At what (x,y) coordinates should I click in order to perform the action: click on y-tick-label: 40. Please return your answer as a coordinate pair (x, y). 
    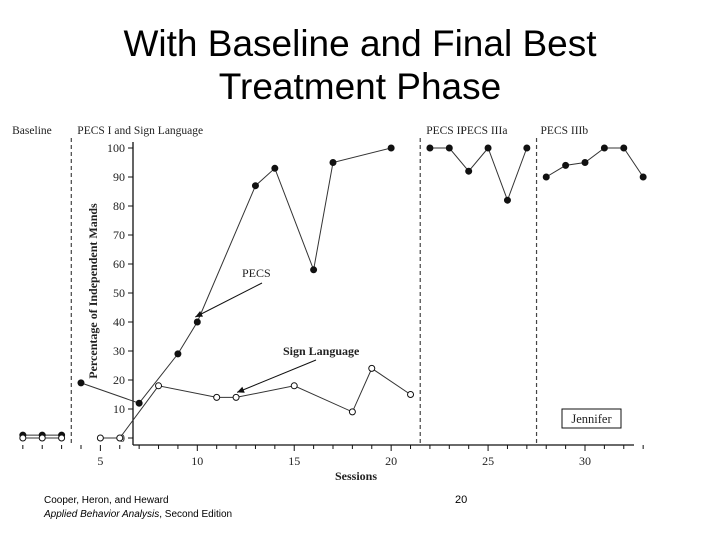
    Looking at the image, I should click on (119, 322).